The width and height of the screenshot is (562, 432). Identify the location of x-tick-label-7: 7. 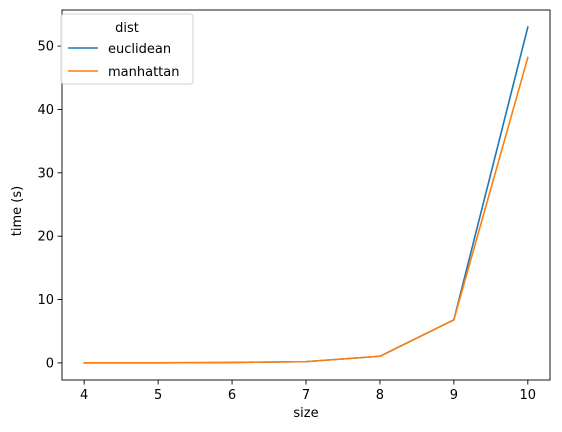
(306, 395).